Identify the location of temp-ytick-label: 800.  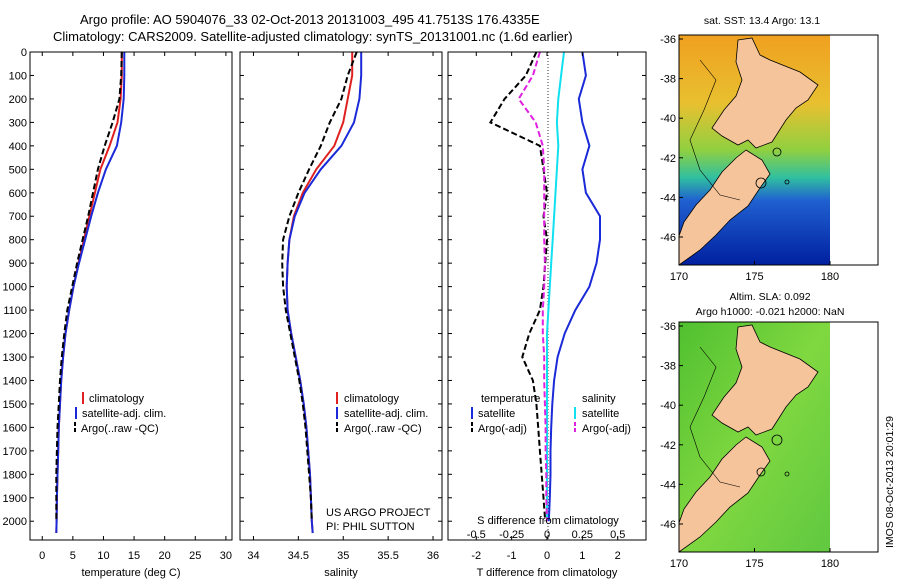
(18, 241).